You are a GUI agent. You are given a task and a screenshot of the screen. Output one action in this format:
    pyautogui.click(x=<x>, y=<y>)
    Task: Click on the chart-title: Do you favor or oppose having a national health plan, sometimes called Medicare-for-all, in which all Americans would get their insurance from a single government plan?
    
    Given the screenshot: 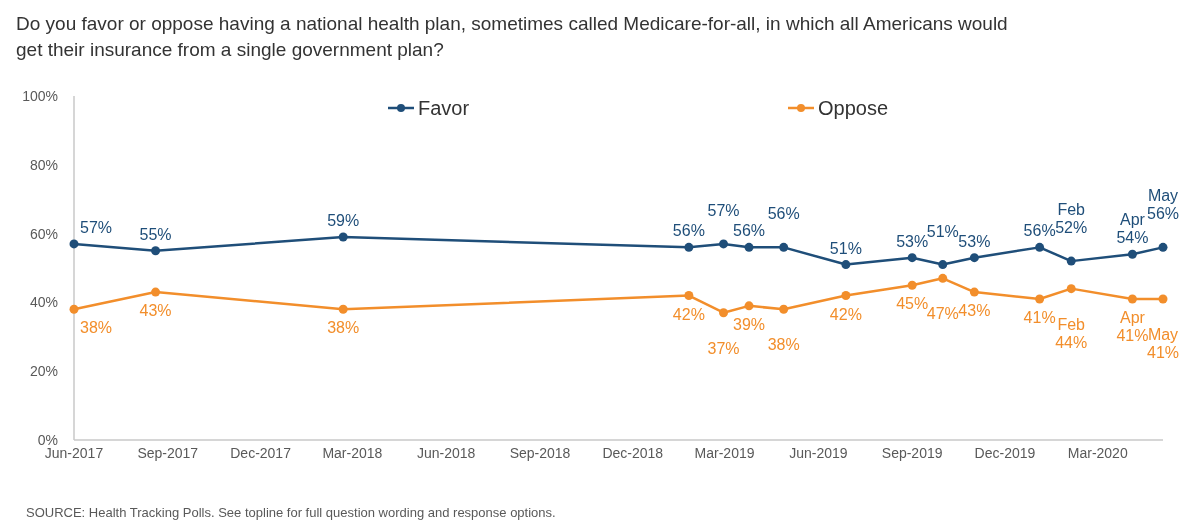 What is the action you would take?
    pyautogui.click(x=512, y=36)
    